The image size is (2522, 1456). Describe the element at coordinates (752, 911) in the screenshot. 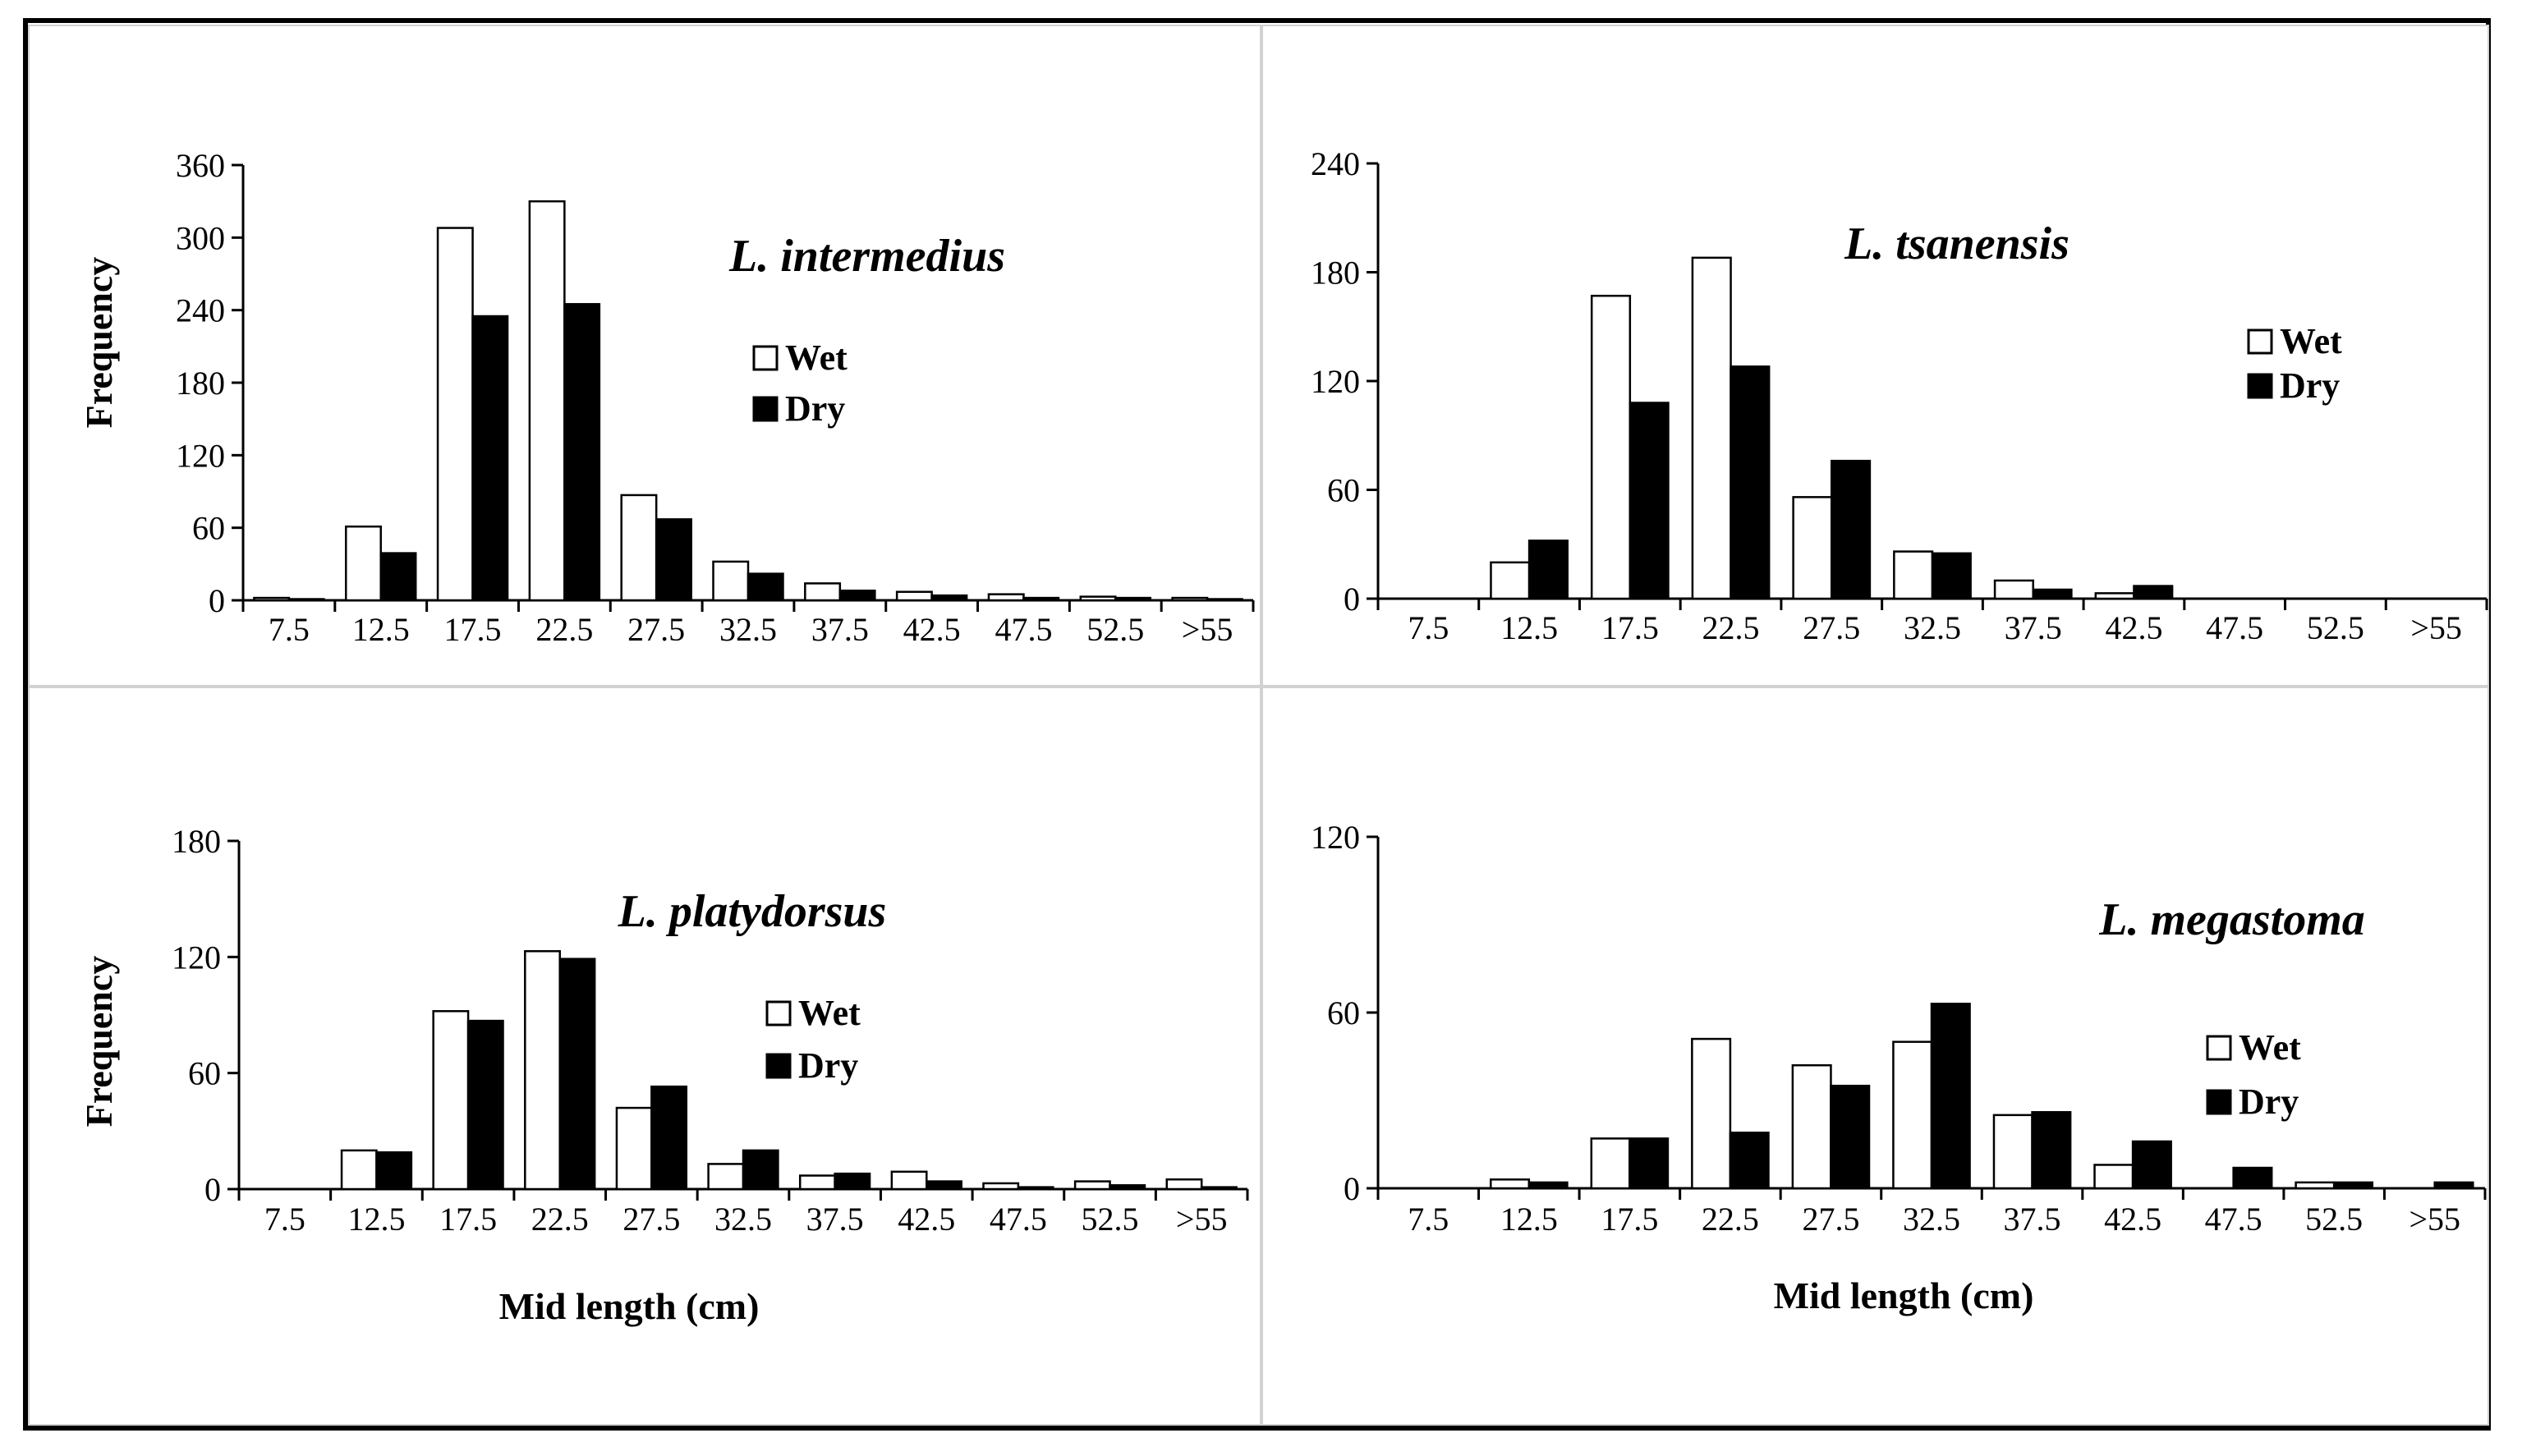

I see `chart-title: L. platydorsus` at that location.